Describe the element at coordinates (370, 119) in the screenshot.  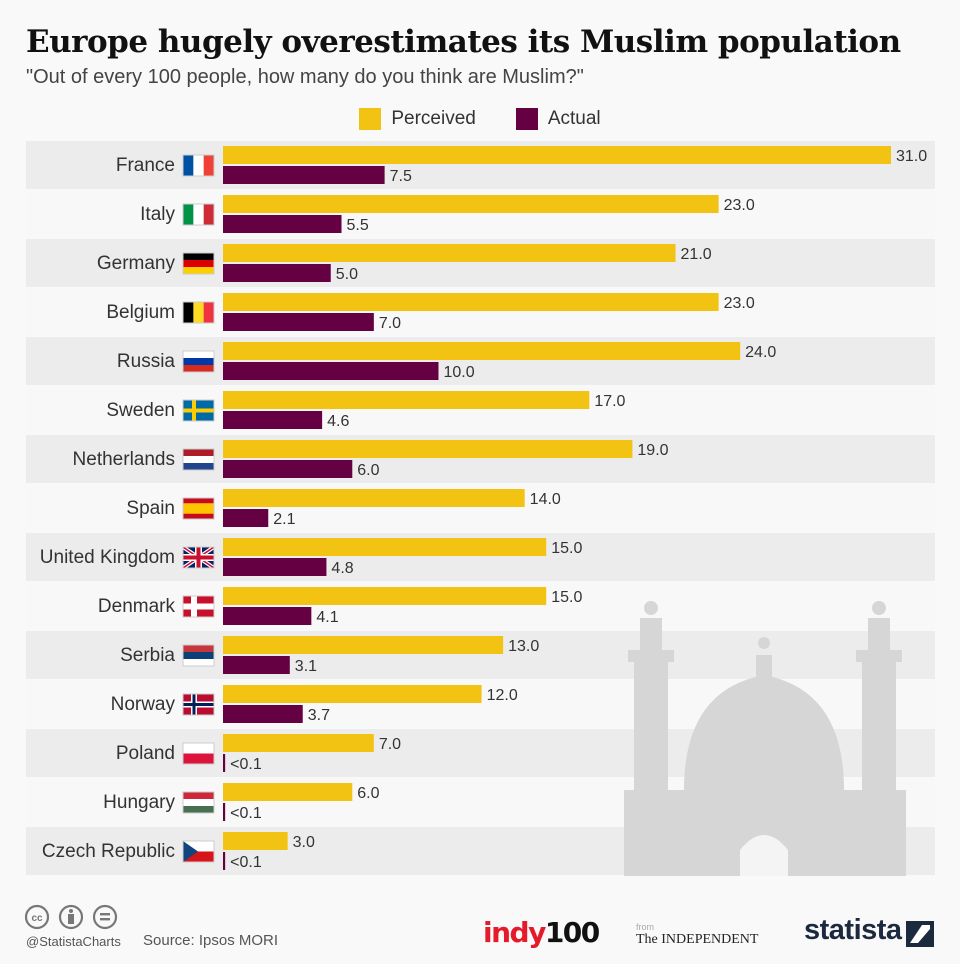
I see `legend-swatch-perceived` at that location.